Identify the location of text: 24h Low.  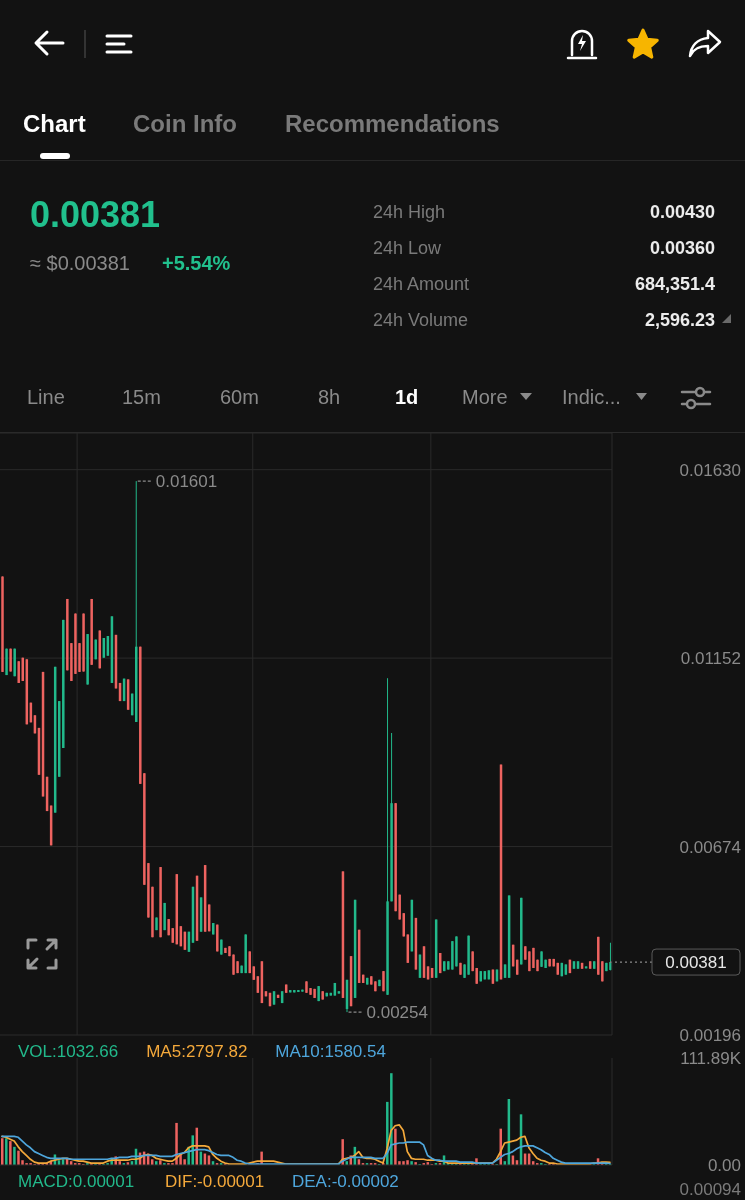
(407, 248).